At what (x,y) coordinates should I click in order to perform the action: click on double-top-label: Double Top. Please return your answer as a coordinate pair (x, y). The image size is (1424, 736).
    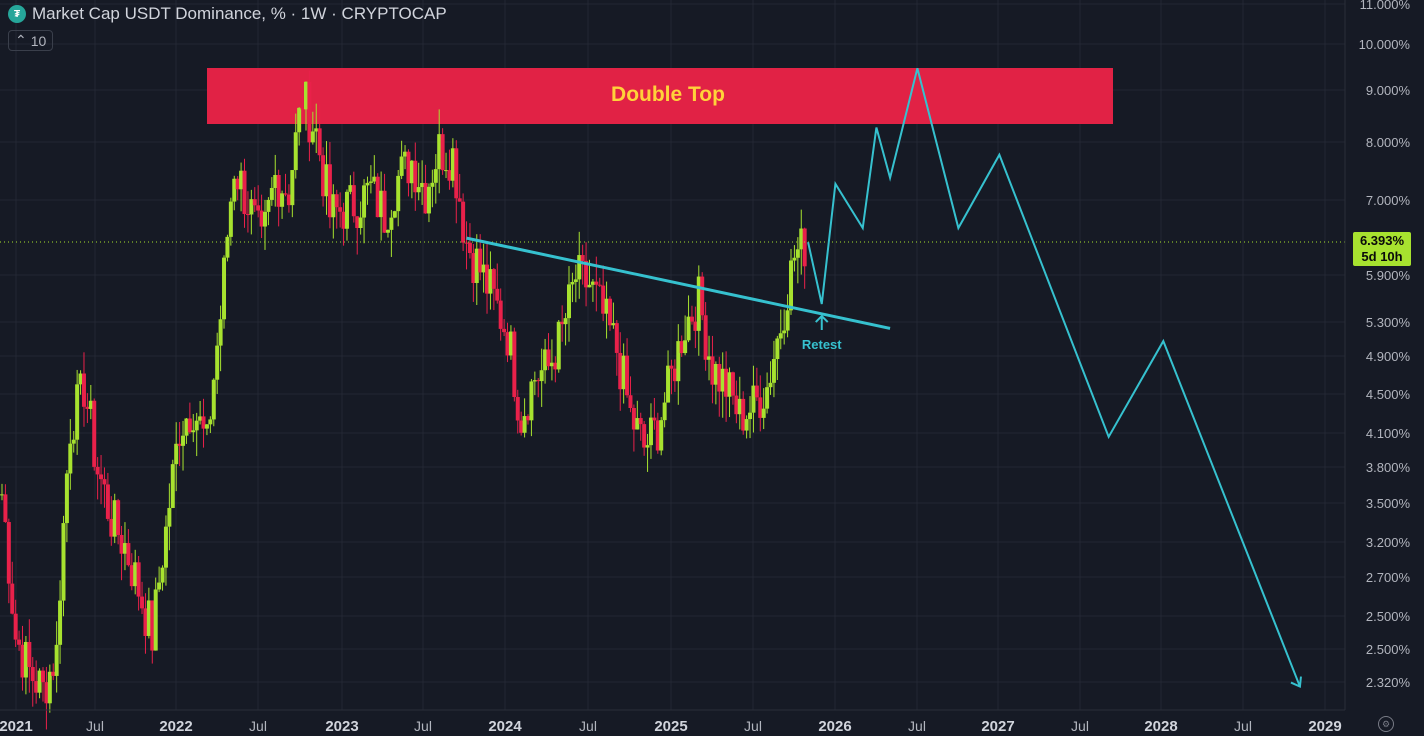
    Looking at the image, I should click on (668, 94).